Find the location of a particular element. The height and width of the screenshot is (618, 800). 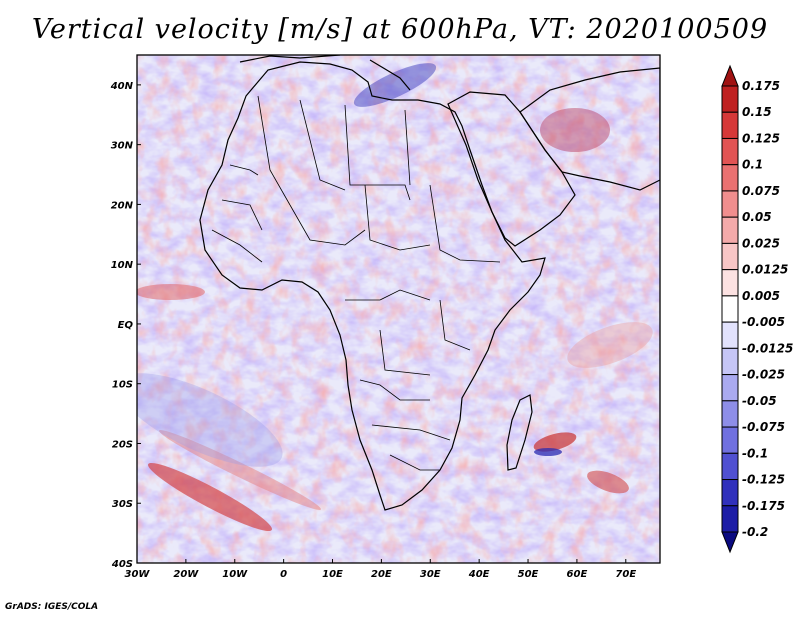

x-tick-label: 10E is located at coordinates (332, 574).